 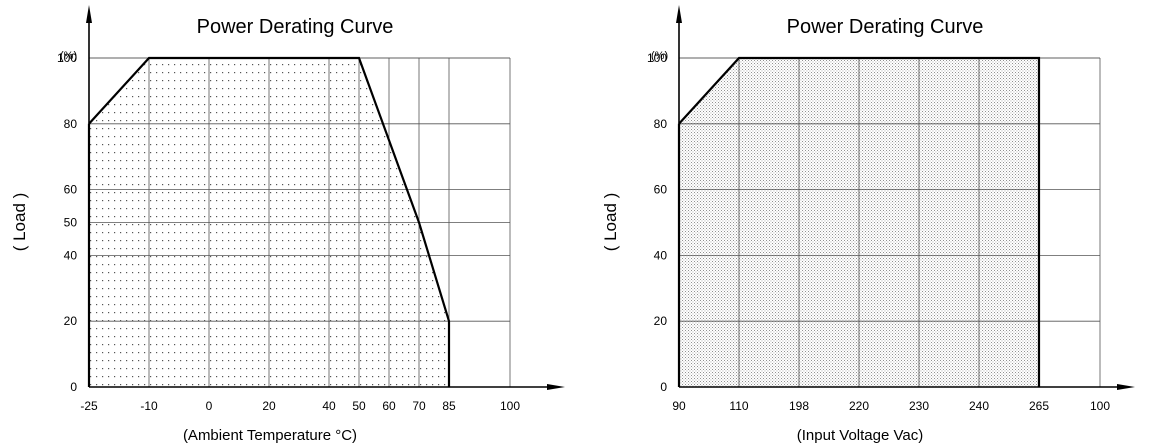 I want to click on x-tick-label: 0, so click(x=209, y=406).